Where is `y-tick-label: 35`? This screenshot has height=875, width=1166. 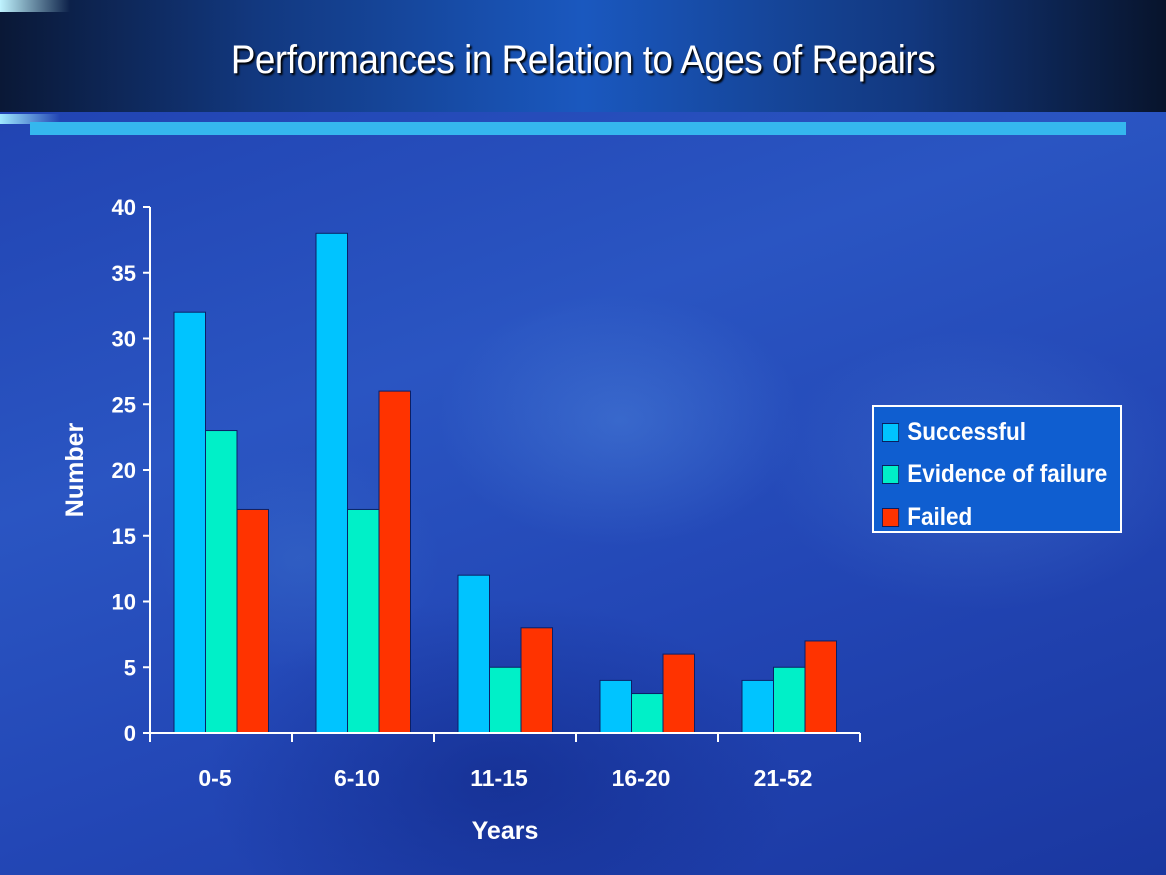 y-tick-label: 35 is located at coordinates (124, 273).